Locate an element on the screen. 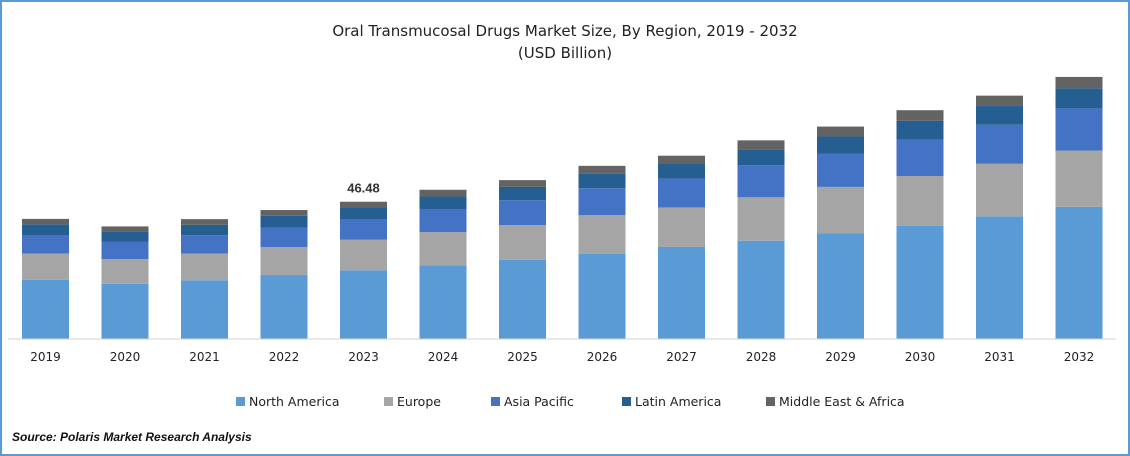 This screenshot has height=456, width=1130. legend-item: Asia Pacific is located at coordinates (532, 401).